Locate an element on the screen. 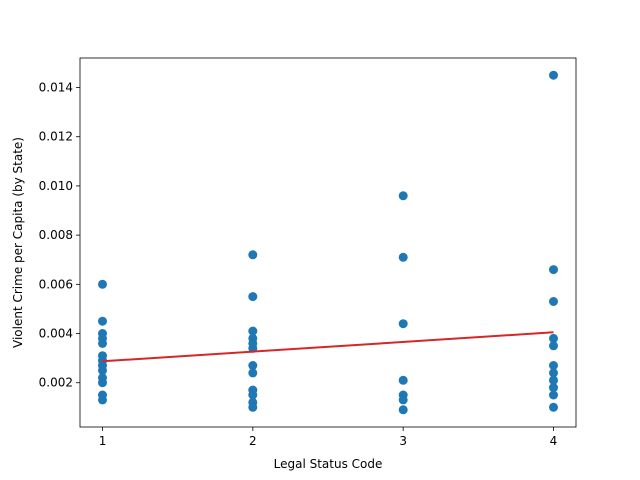 This screenshot has height=480, width=640. x-tick-label: 2 is located at coordinates (253, 441).